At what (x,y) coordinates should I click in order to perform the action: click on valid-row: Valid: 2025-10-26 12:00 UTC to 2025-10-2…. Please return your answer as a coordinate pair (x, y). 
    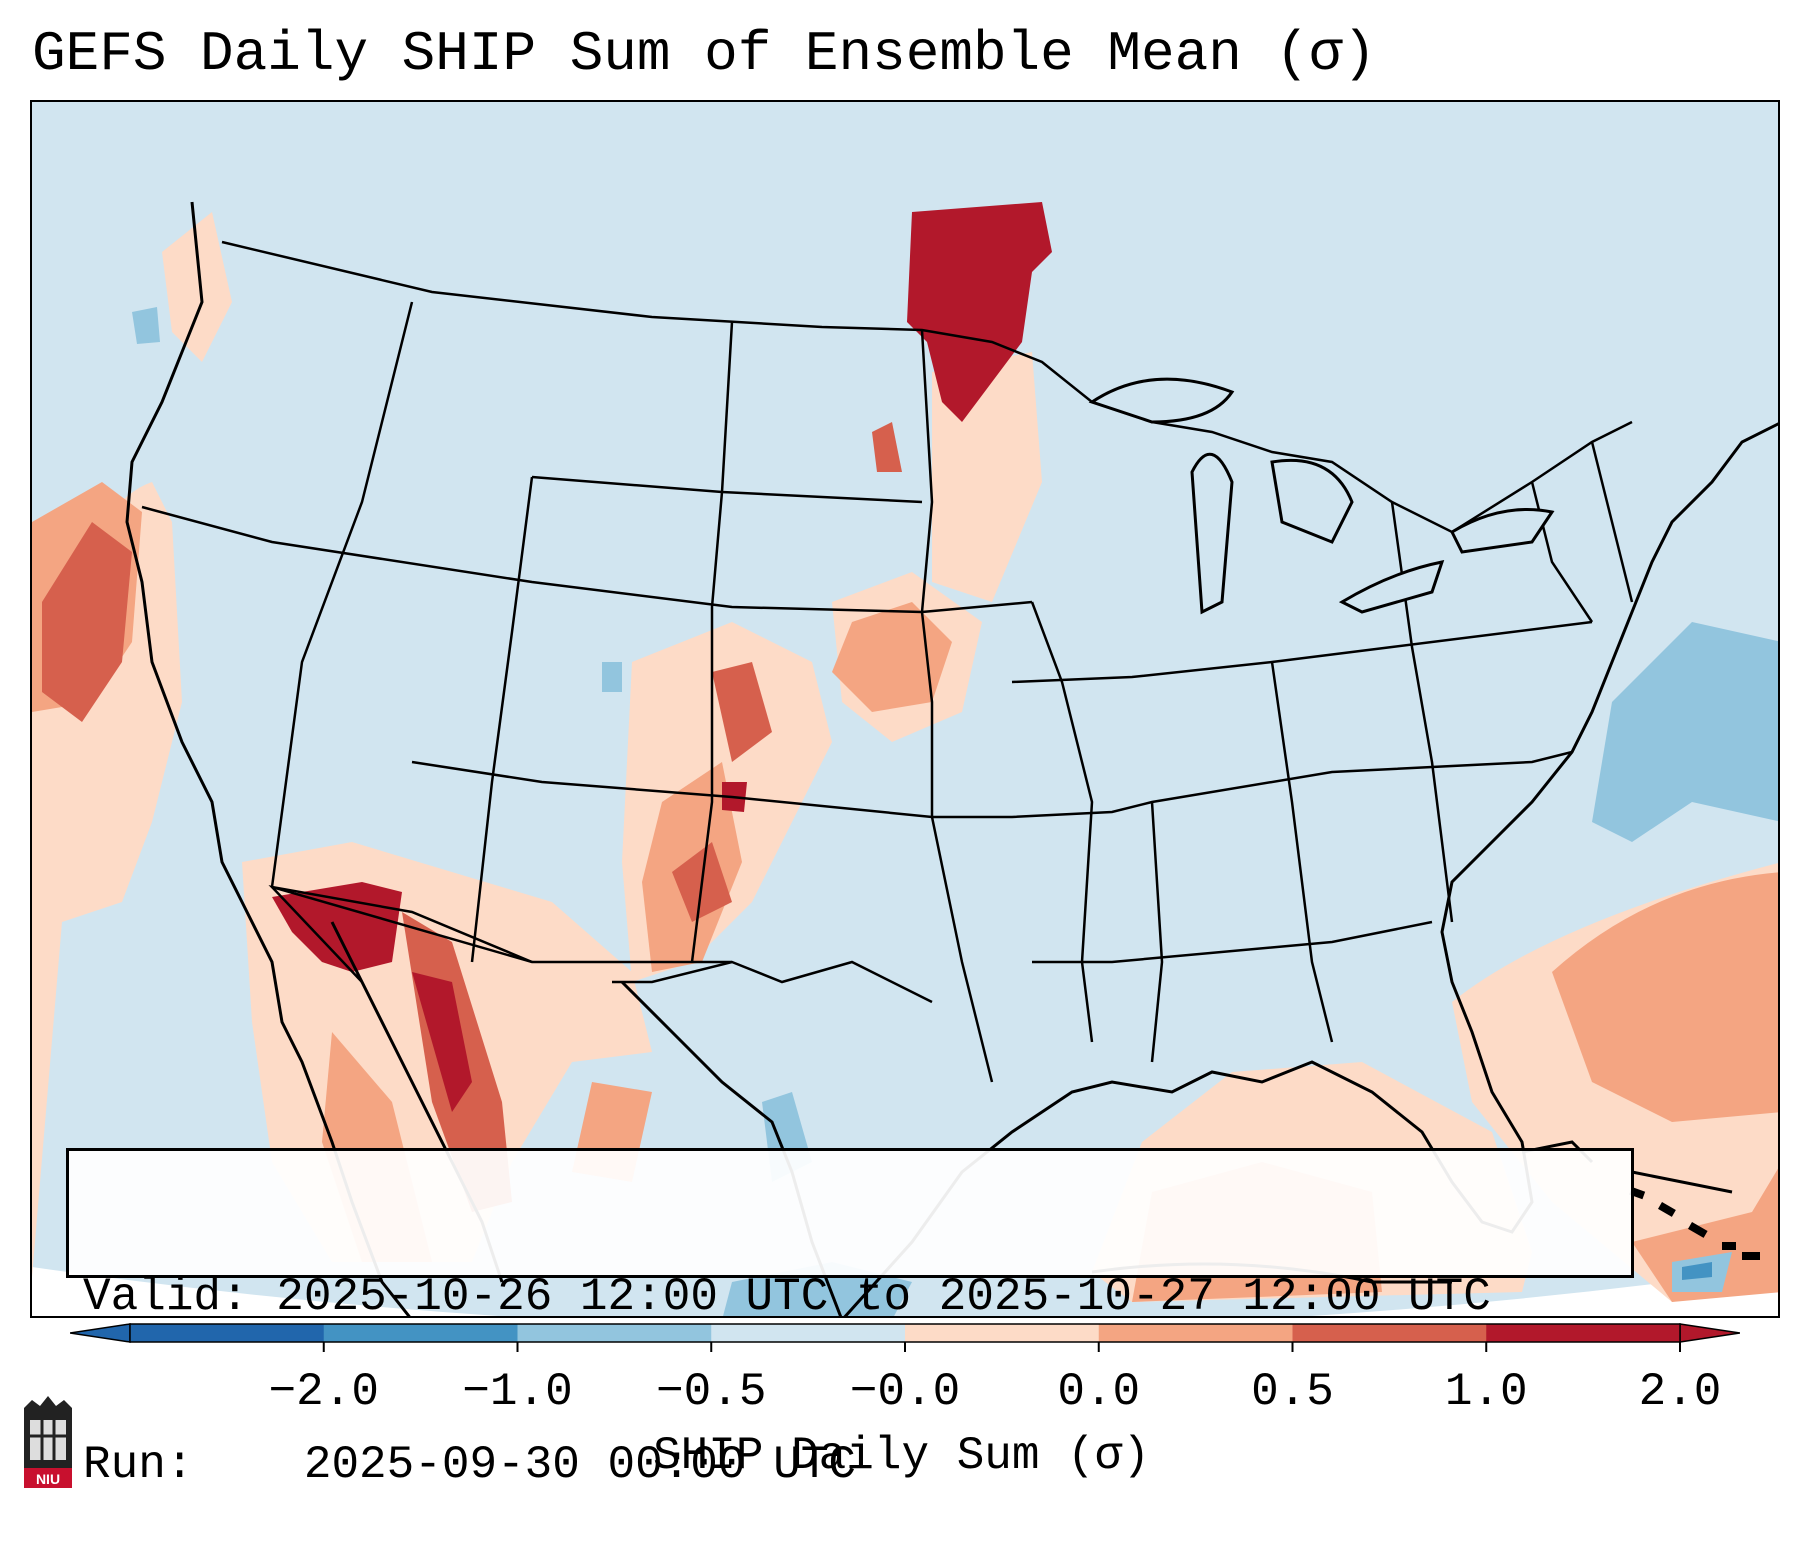
    Looking at the image, I should click on (850, 1297).